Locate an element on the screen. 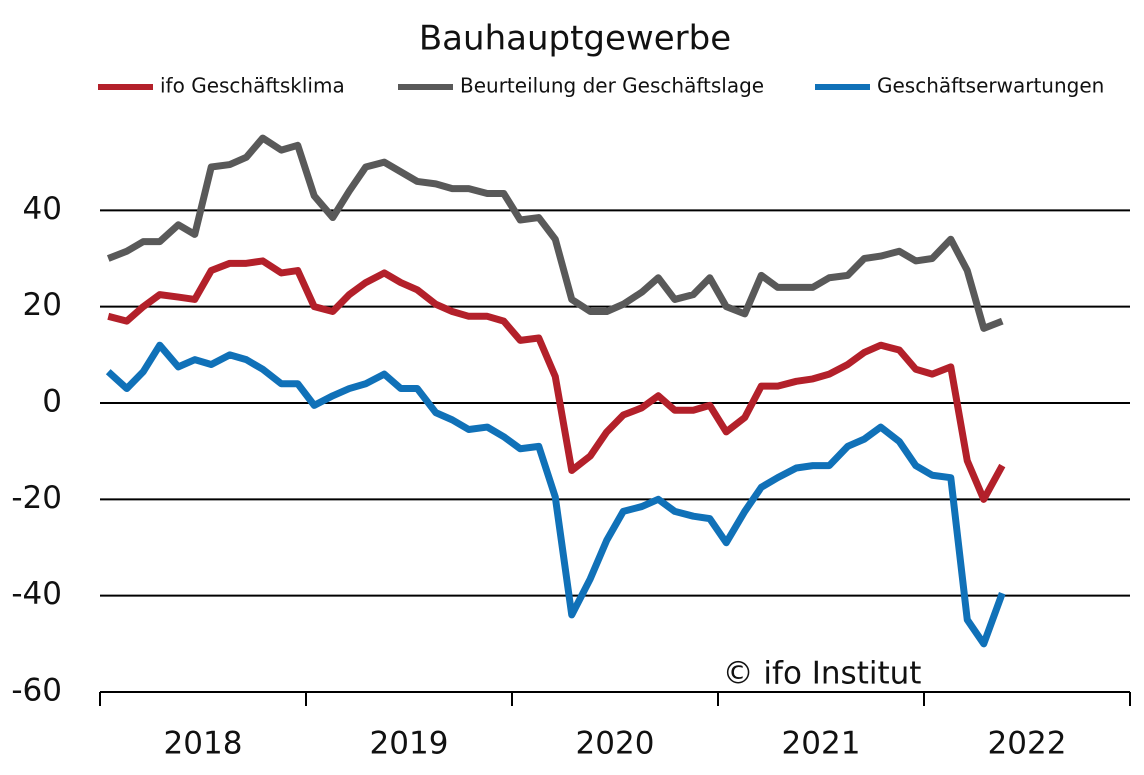 This screenshot has width=1144, height=775. y-tick-label: 0 is located at coordinates (52, 402).